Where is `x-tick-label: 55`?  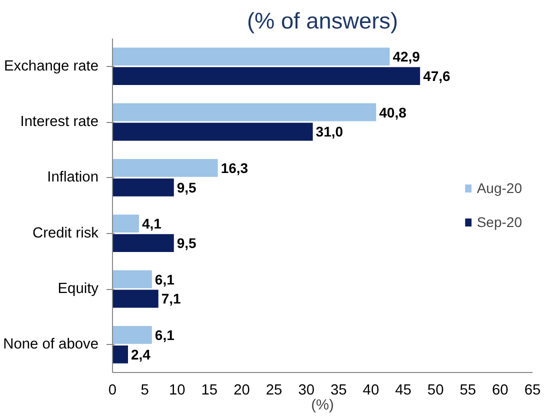
x-tick-label: 55 is located at coordinates (468, 390).